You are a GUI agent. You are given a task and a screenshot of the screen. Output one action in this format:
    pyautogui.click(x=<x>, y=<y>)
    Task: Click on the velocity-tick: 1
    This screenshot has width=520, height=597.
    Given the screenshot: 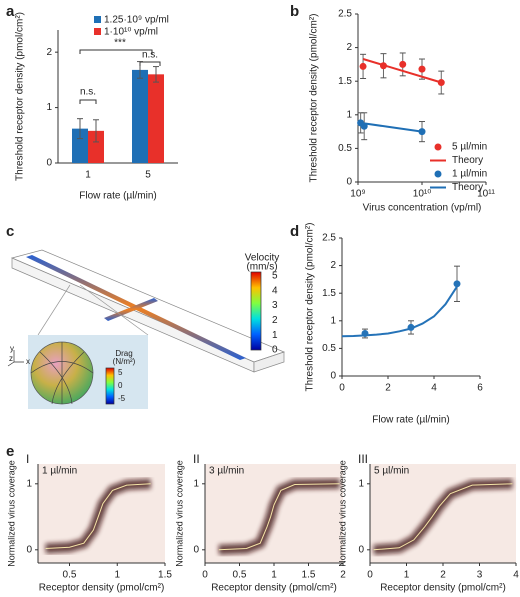 What is the action you would take?
    pyautogui.click(x=275, y=335)
    